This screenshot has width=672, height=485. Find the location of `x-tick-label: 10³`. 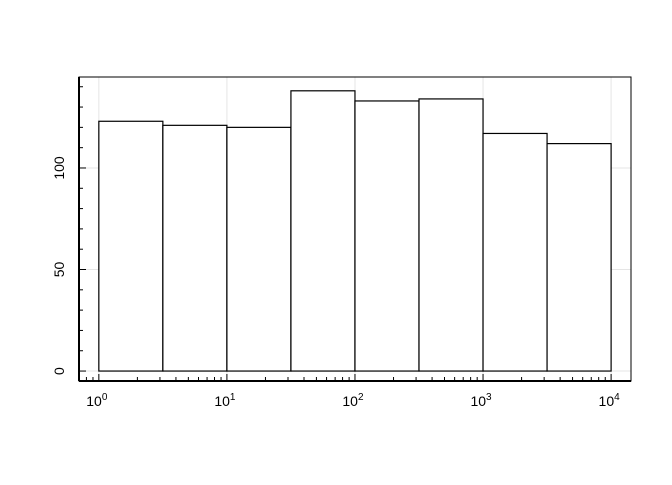

x-tick-label: 10³ is located at coordinates (481, 400).